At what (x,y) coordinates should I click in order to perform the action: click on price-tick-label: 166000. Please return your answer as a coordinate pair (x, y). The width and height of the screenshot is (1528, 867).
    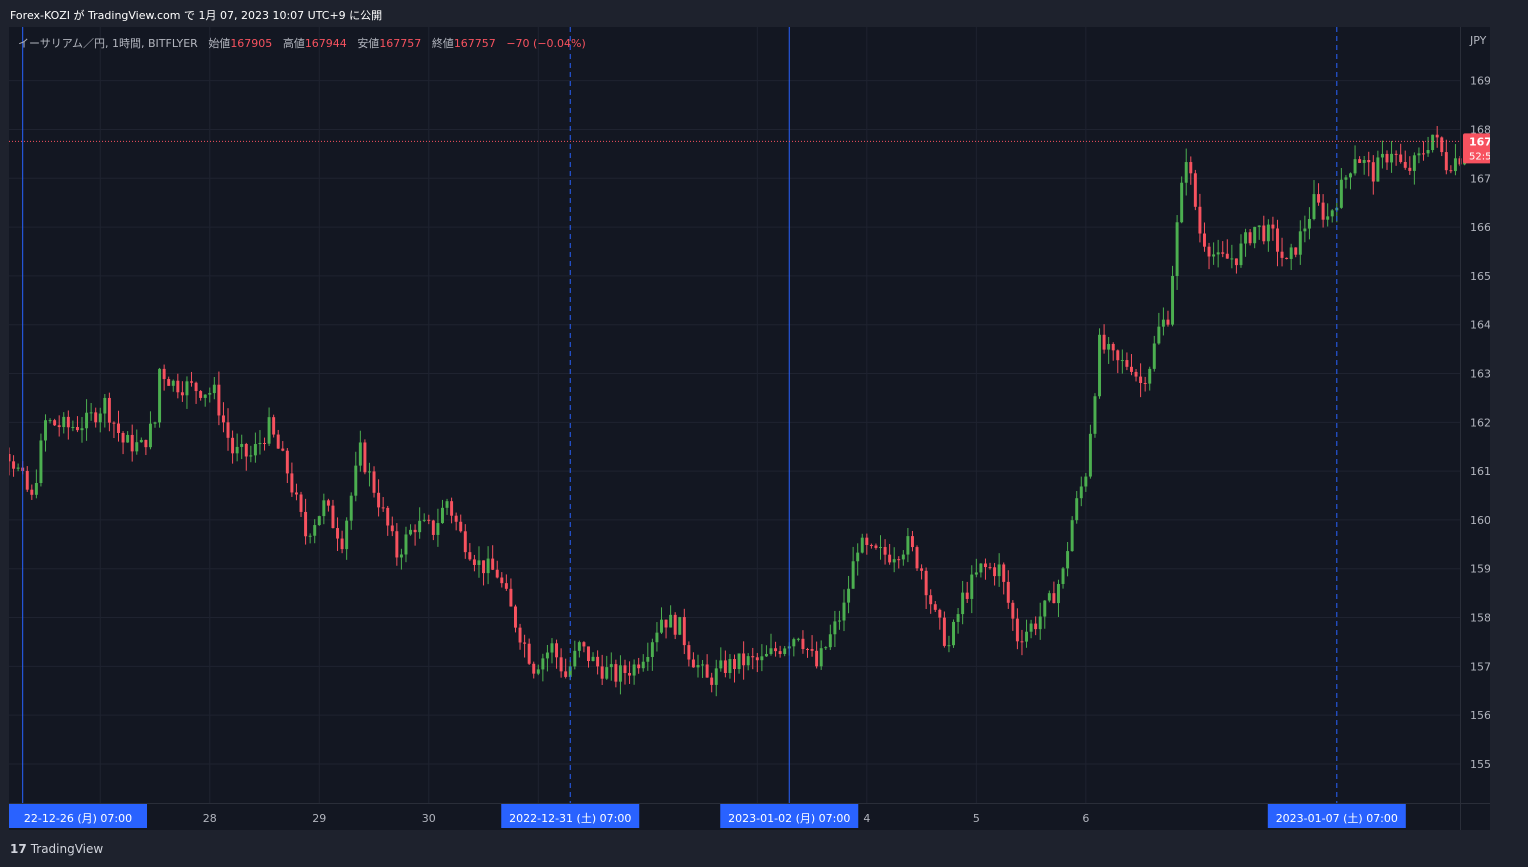
    Looking at the image, I should click on (1480, 227).